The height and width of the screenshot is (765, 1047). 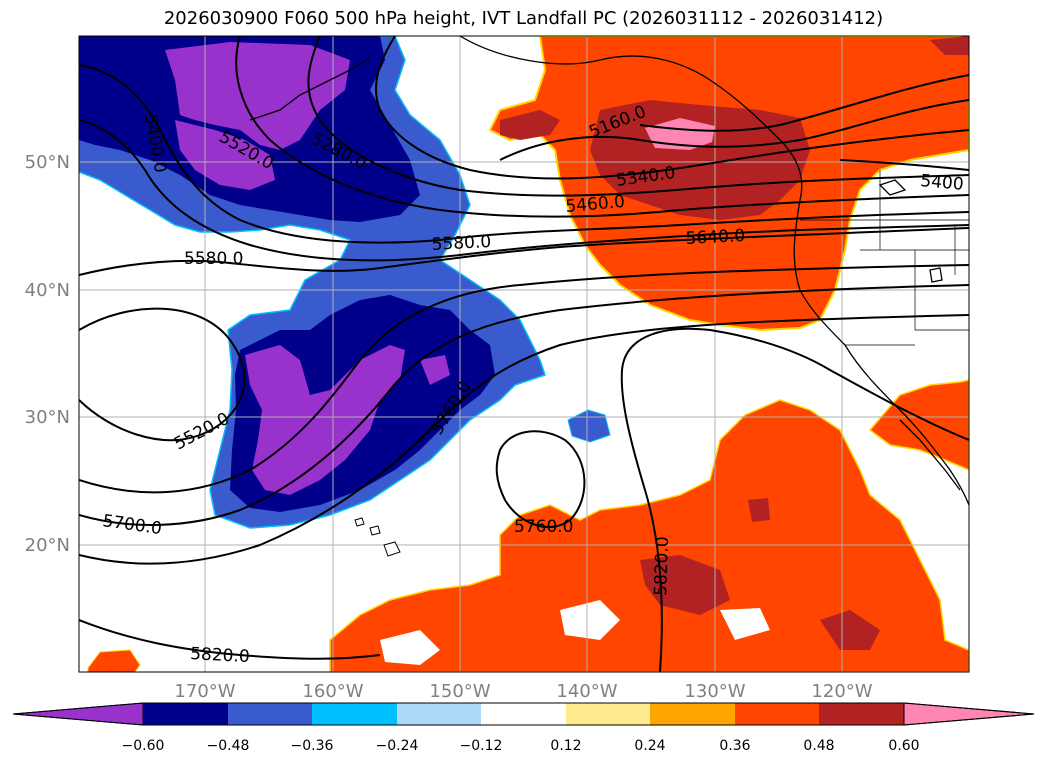 I want to click on contour-label: 5640.0, so click(x=715, y=237).